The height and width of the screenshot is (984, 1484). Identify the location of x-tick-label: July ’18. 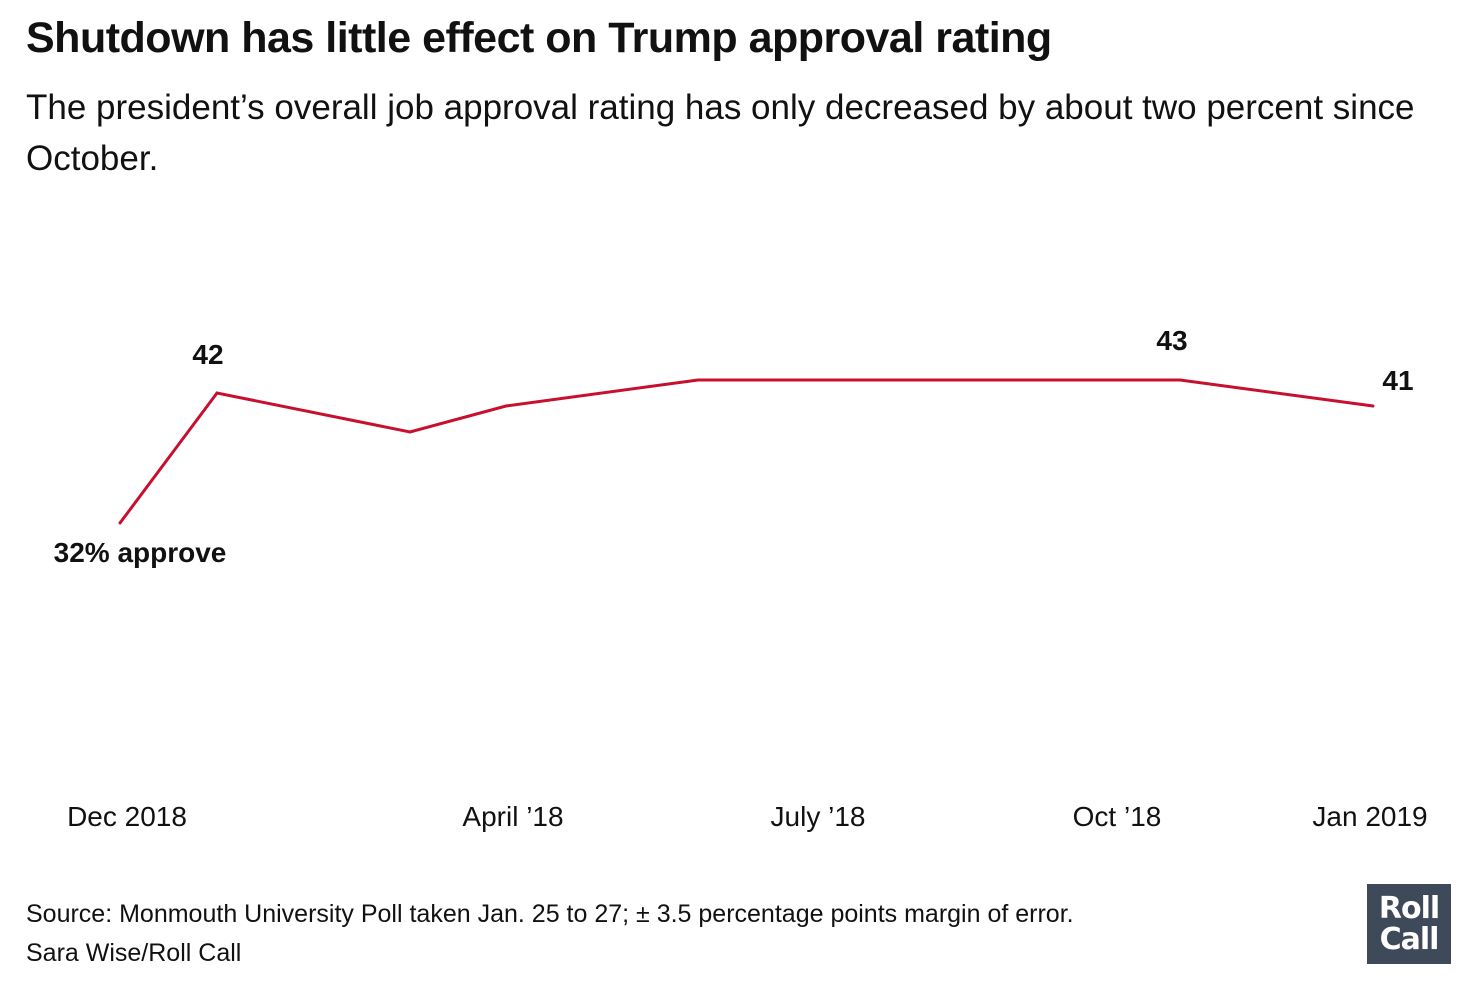
(818, 816).